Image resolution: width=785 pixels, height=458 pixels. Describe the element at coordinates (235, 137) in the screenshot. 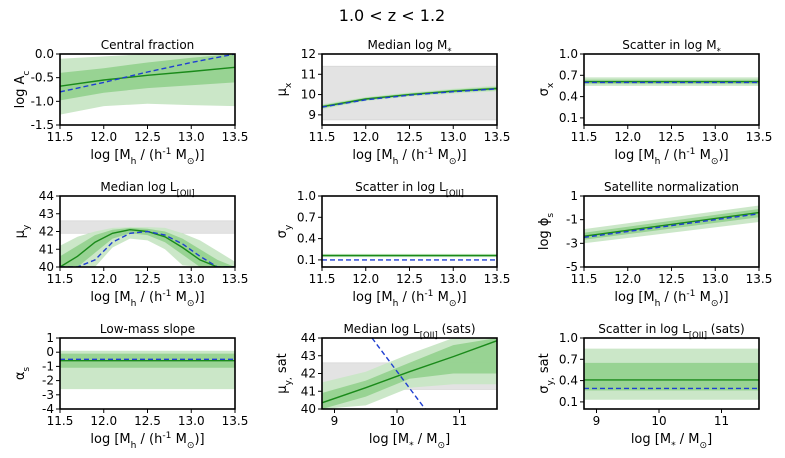

I see `central-fraction-xtick-label: 13.5` at that location.